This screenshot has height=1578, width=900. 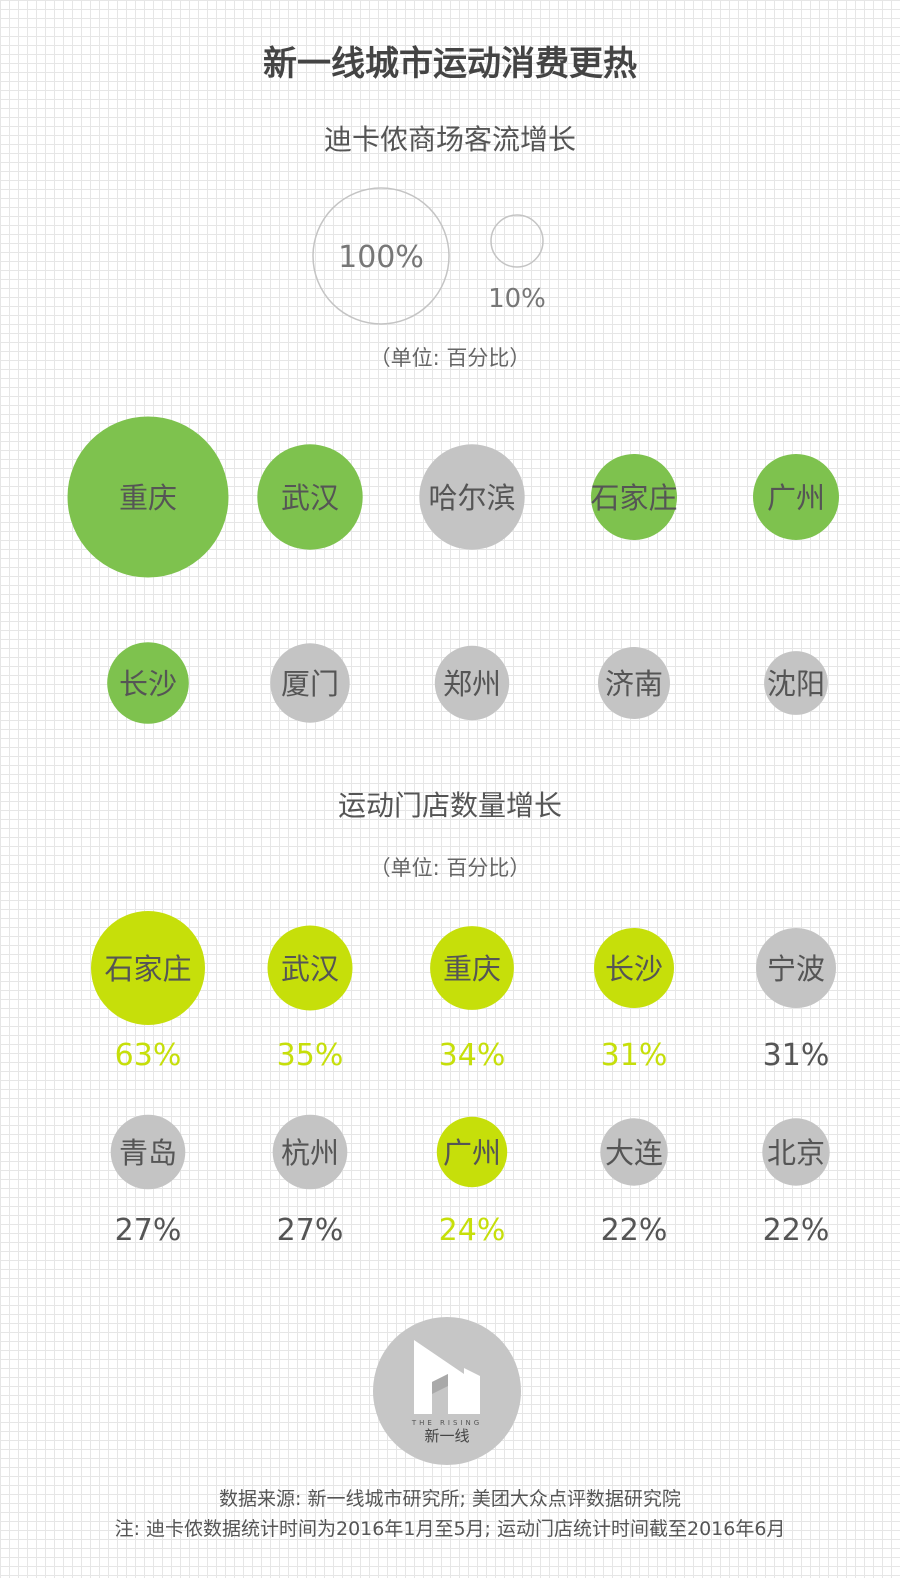 I want to click on store-bubble-大连, so click(x=634, y=1152).